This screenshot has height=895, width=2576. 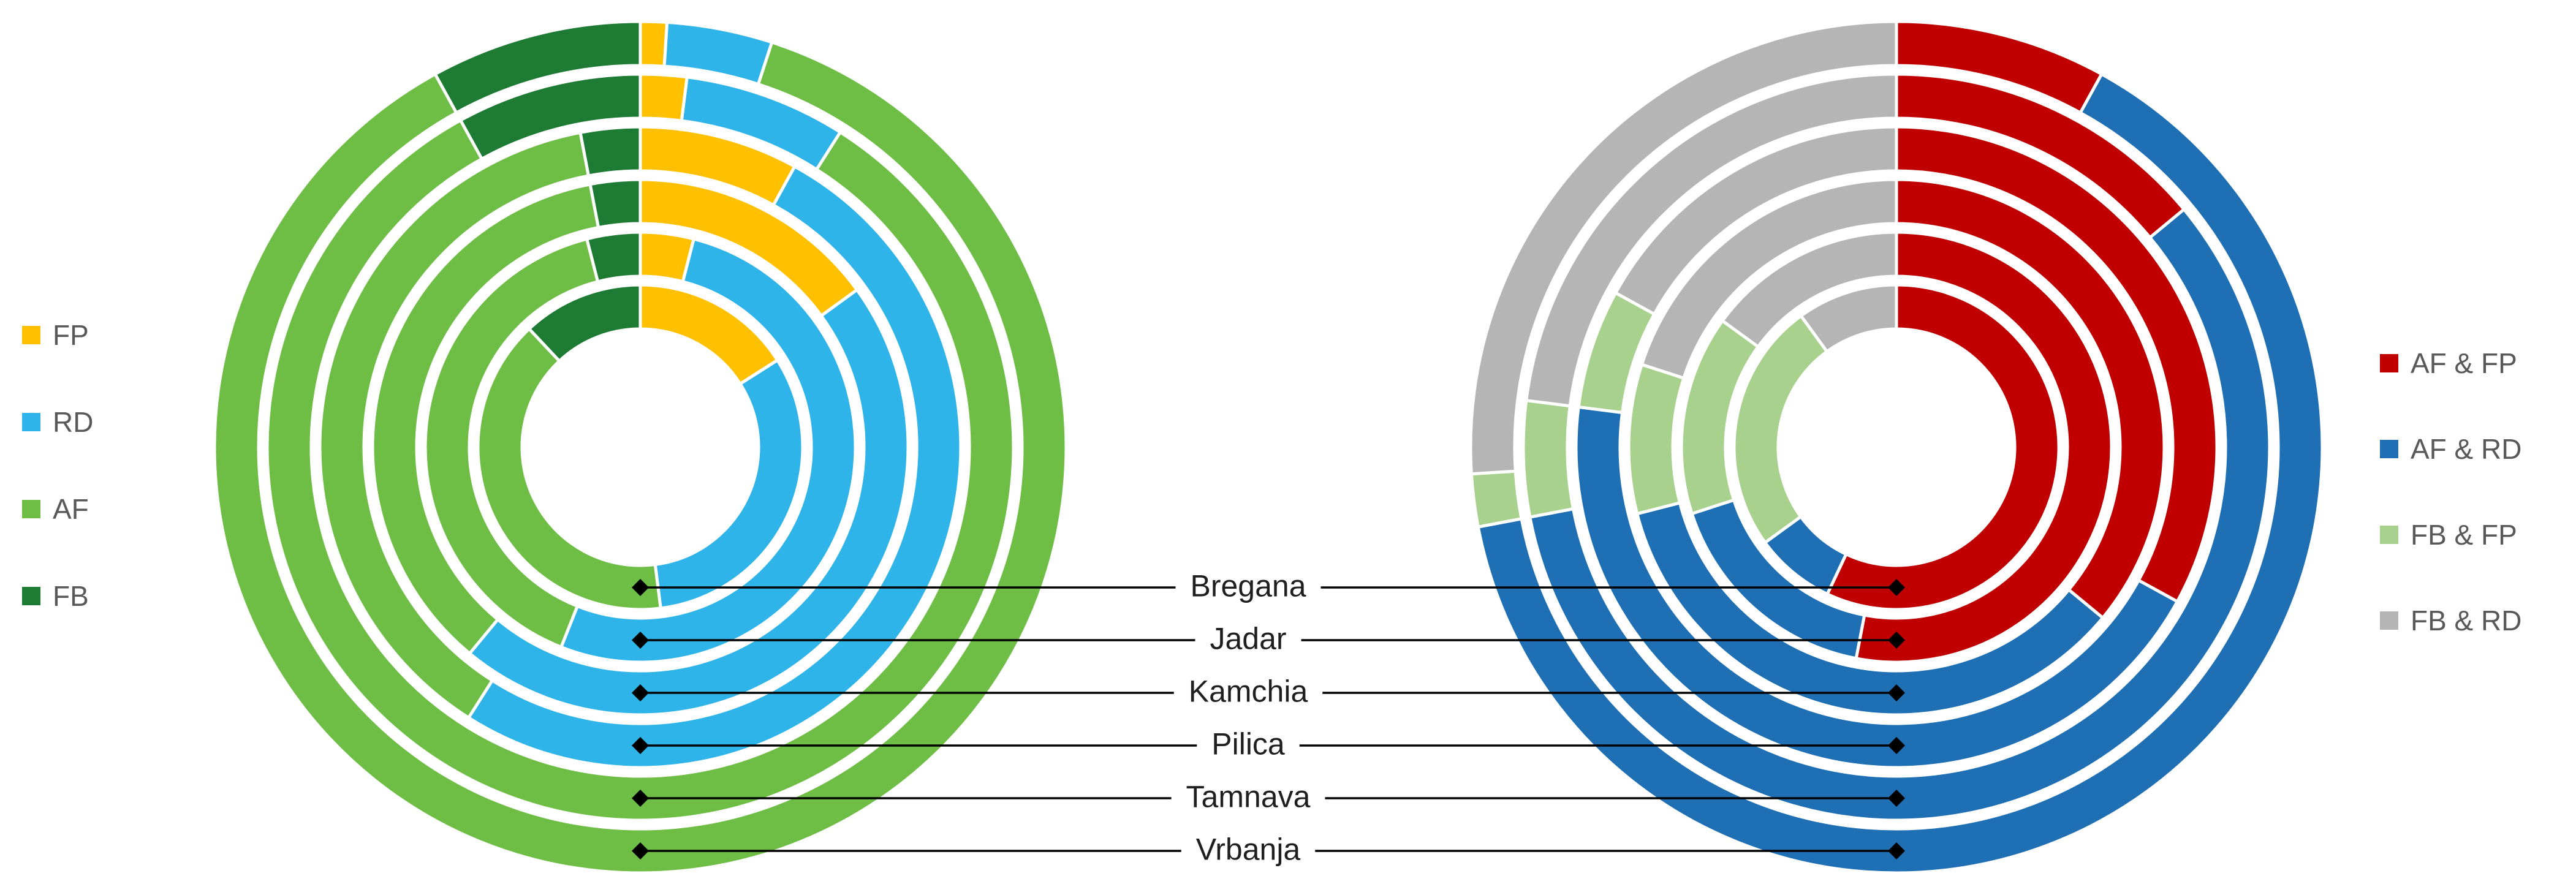 I want to click on left-slice-kamchia-rd, so click(x=689, y=502).